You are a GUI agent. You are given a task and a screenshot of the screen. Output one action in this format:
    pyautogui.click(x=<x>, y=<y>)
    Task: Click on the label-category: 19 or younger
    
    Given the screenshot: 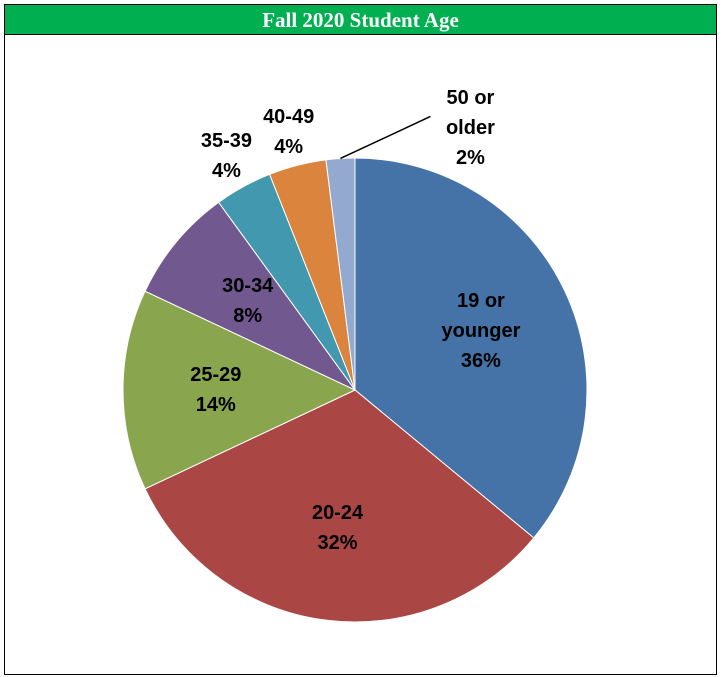 What is the action you would take?
    pyautogui.click(x=481, y=315)
    